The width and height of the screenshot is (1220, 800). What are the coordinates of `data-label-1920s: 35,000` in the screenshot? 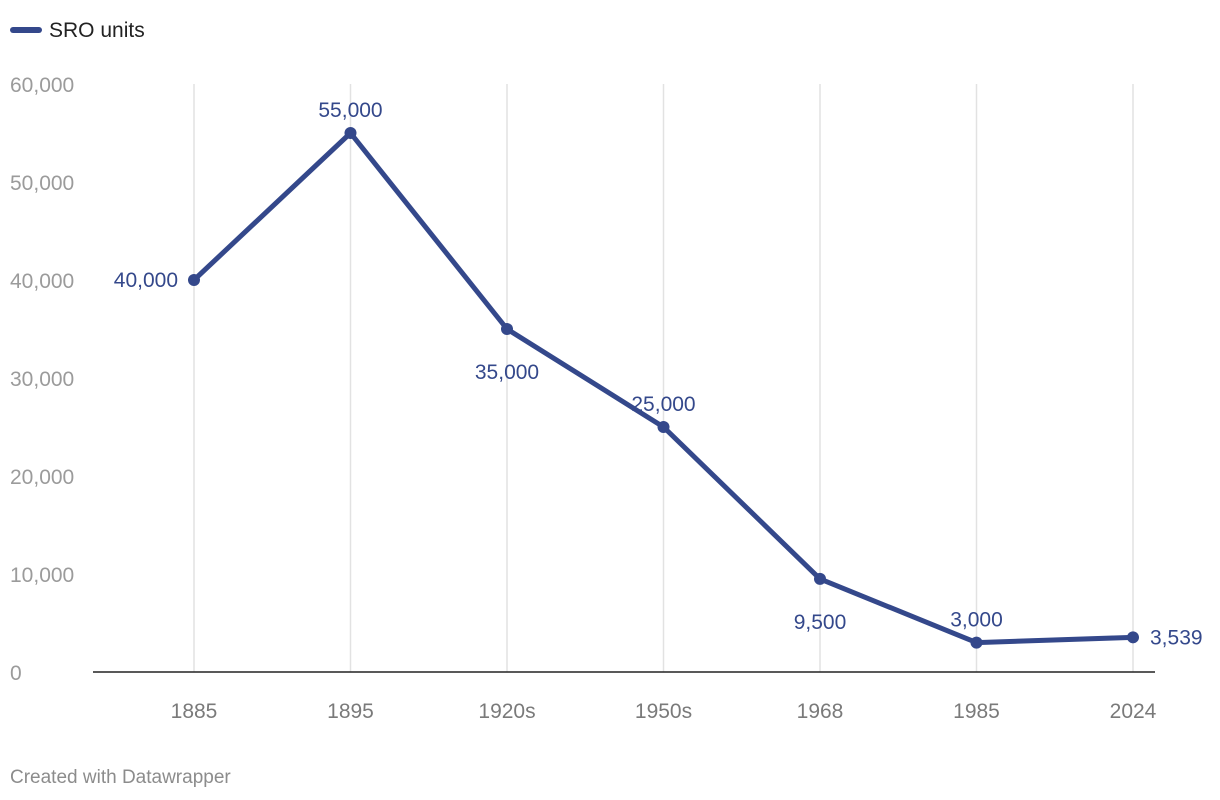 It's located at (507, 372).